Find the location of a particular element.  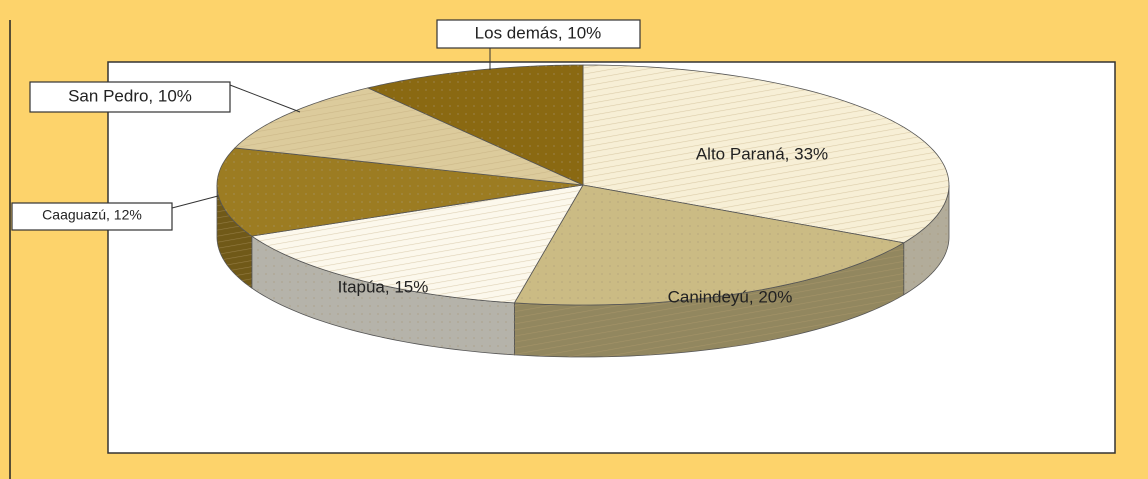

data-label: Canindeyú, 20% is located at coordinates (730, 296).